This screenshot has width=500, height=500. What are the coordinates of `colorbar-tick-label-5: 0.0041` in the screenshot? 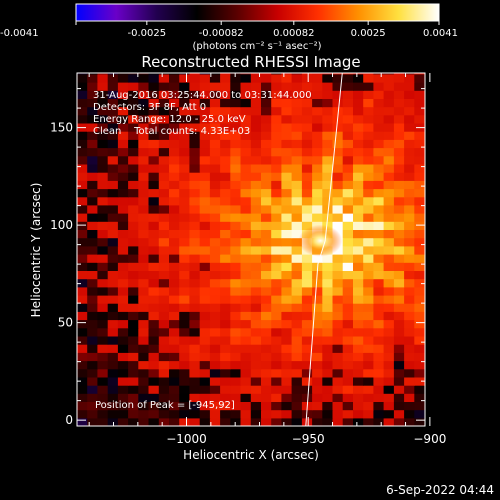 It's located at (440, 33).